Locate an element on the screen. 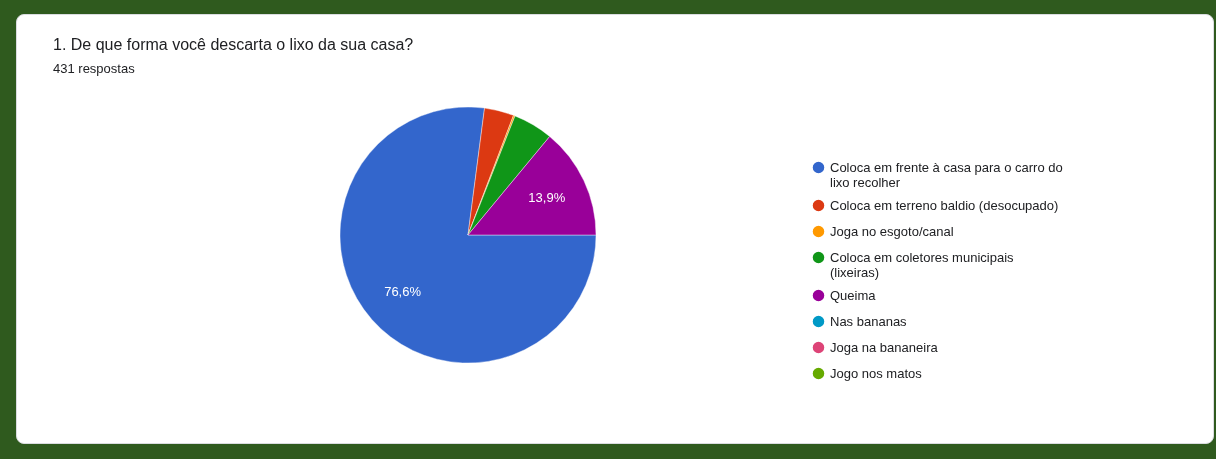  legend-label: Nas bananas is located at coordinates (869, 321).